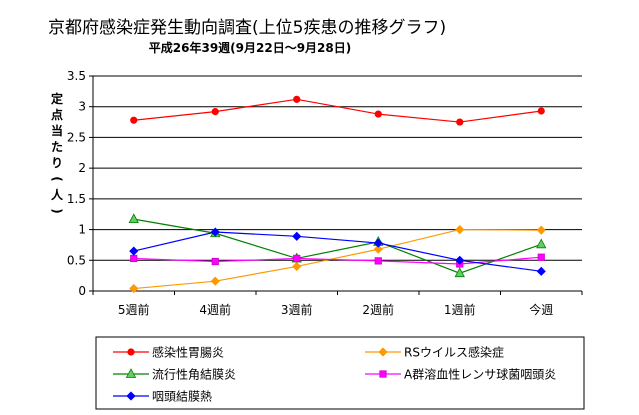 The width and height of the screenshot is (639, 415). What do you see at coordinates (82, 107) in the screenshot?
I see `y-tick-label: 3` at bounding box center [82, 107].